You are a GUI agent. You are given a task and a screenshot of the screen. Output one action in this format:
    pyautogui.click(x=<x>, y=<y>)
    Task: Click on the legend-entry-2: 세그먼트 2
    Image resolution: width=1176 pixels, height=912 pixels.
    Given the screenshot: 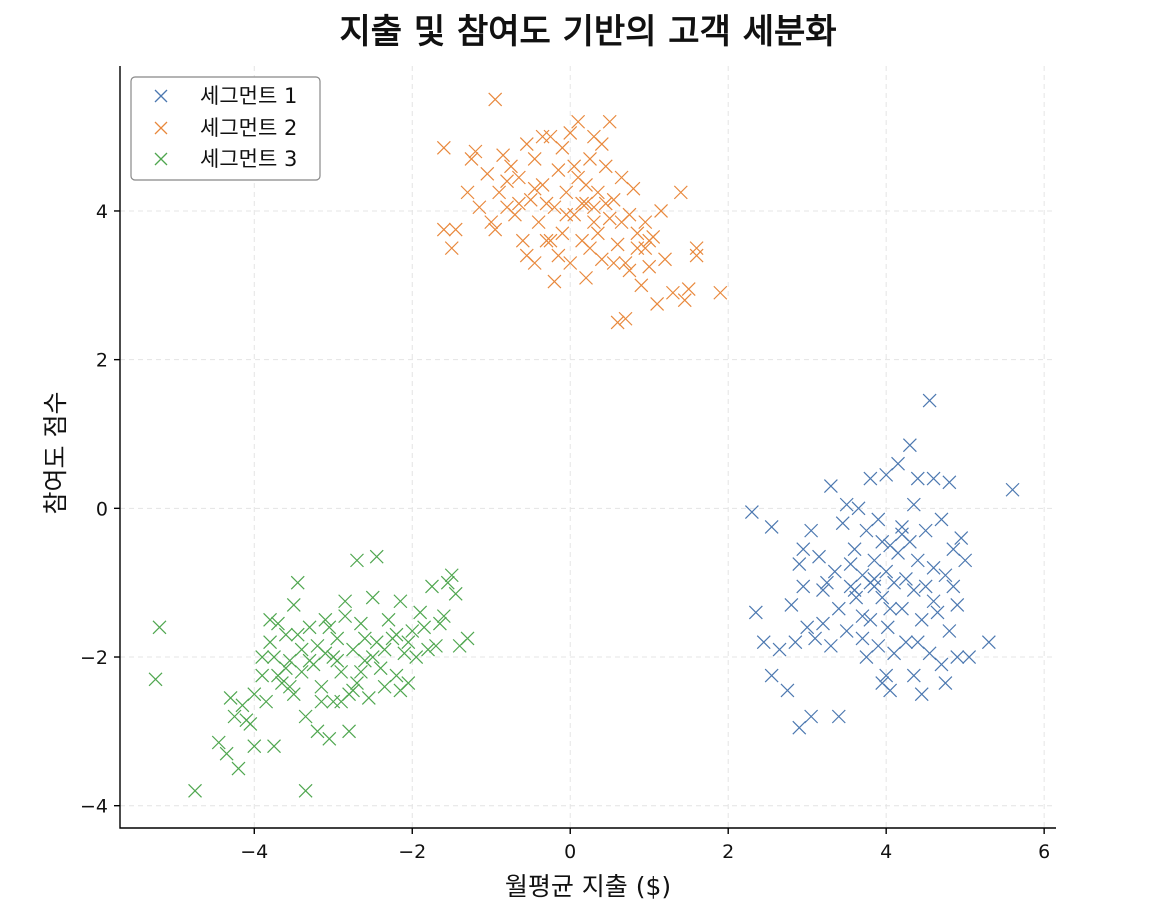 What is the action you would take?
    pyautogui.click(x=225, y=128)
    